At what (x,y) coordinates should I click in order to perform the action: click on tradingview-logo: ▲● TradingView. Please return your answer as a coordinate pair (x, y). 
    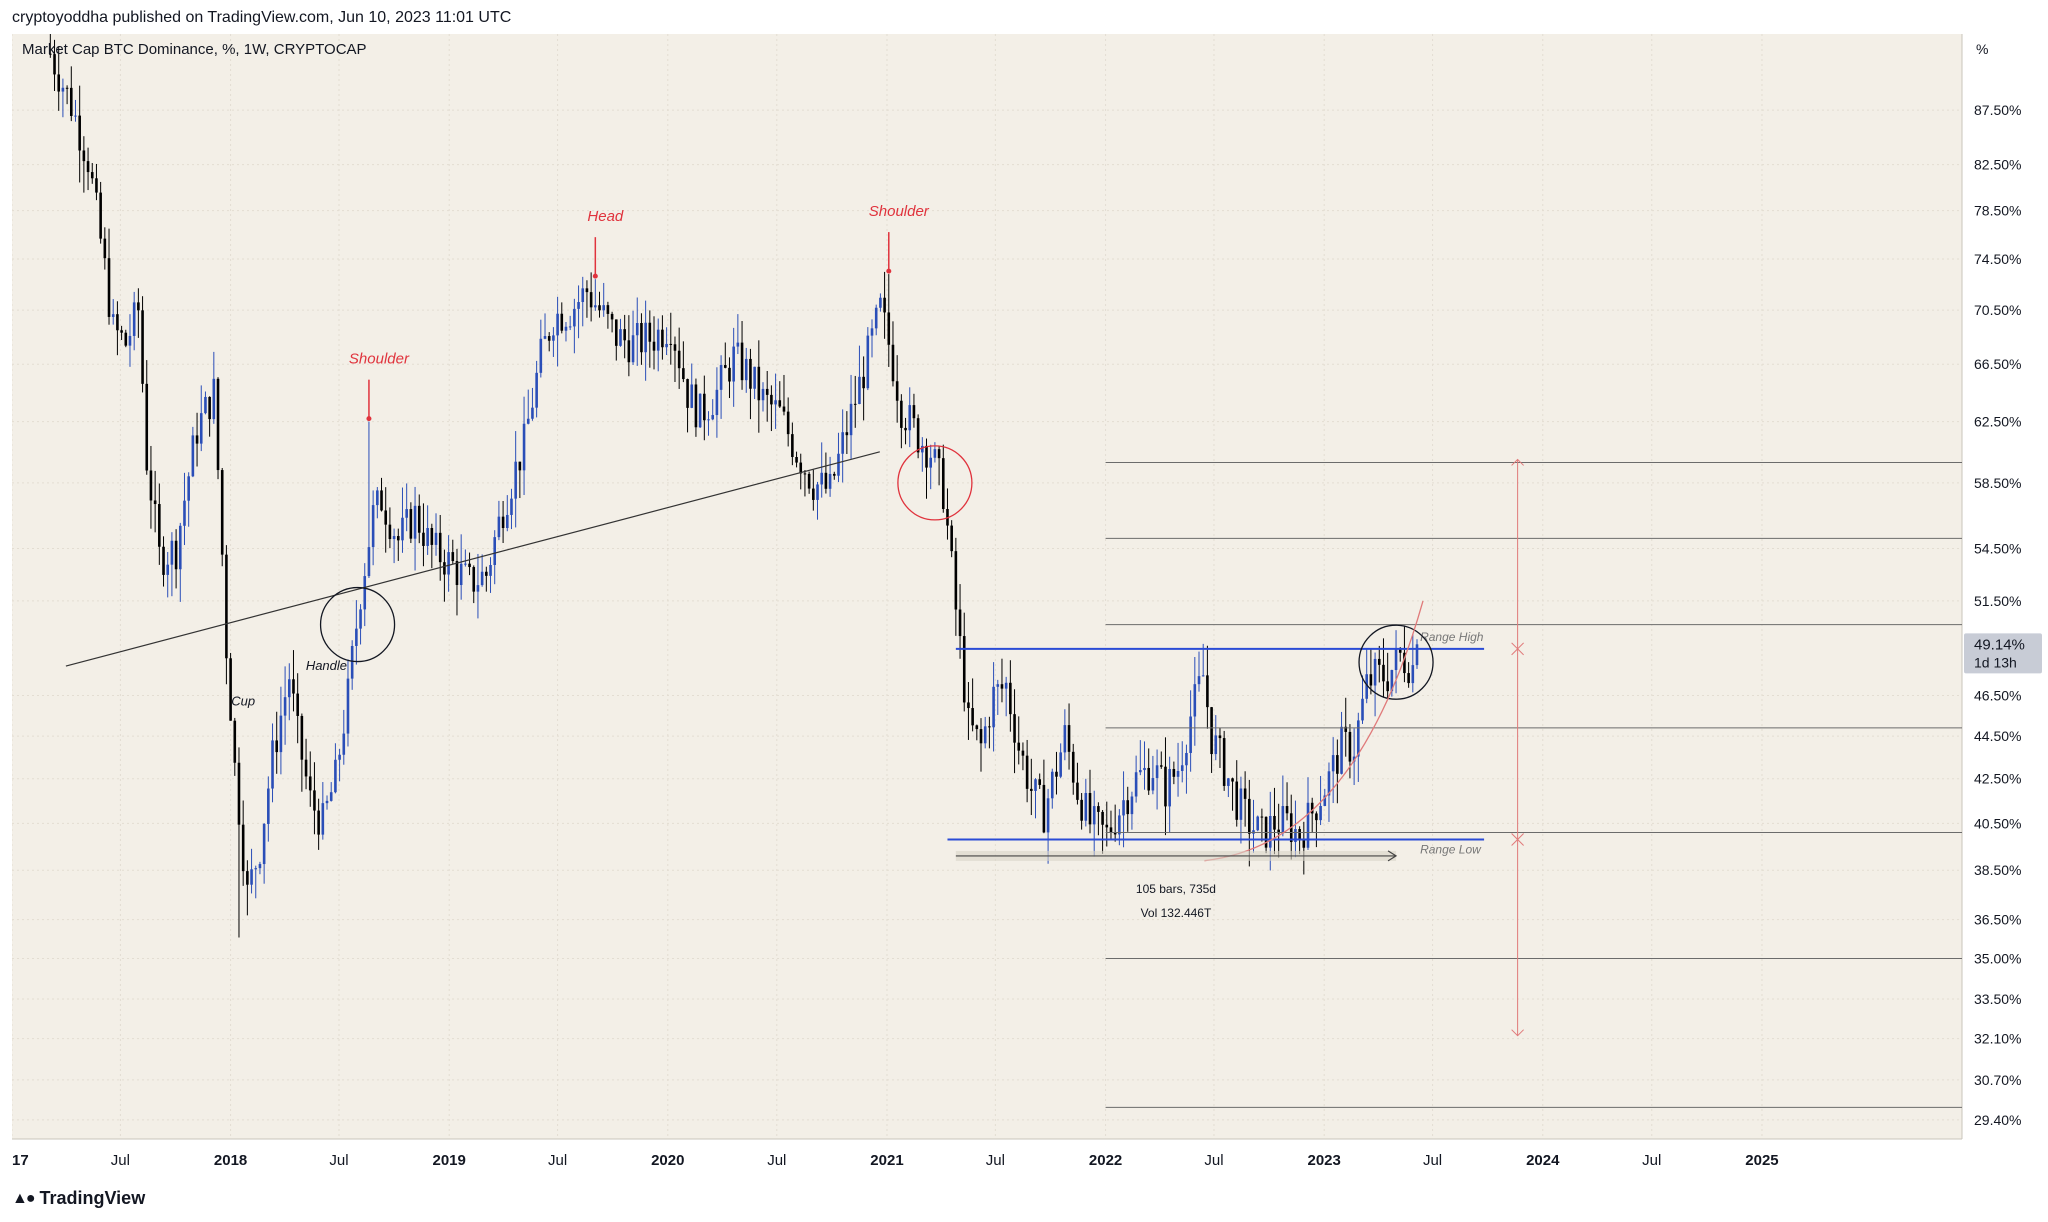
    Looking at the image, I should click on (78, 1198).